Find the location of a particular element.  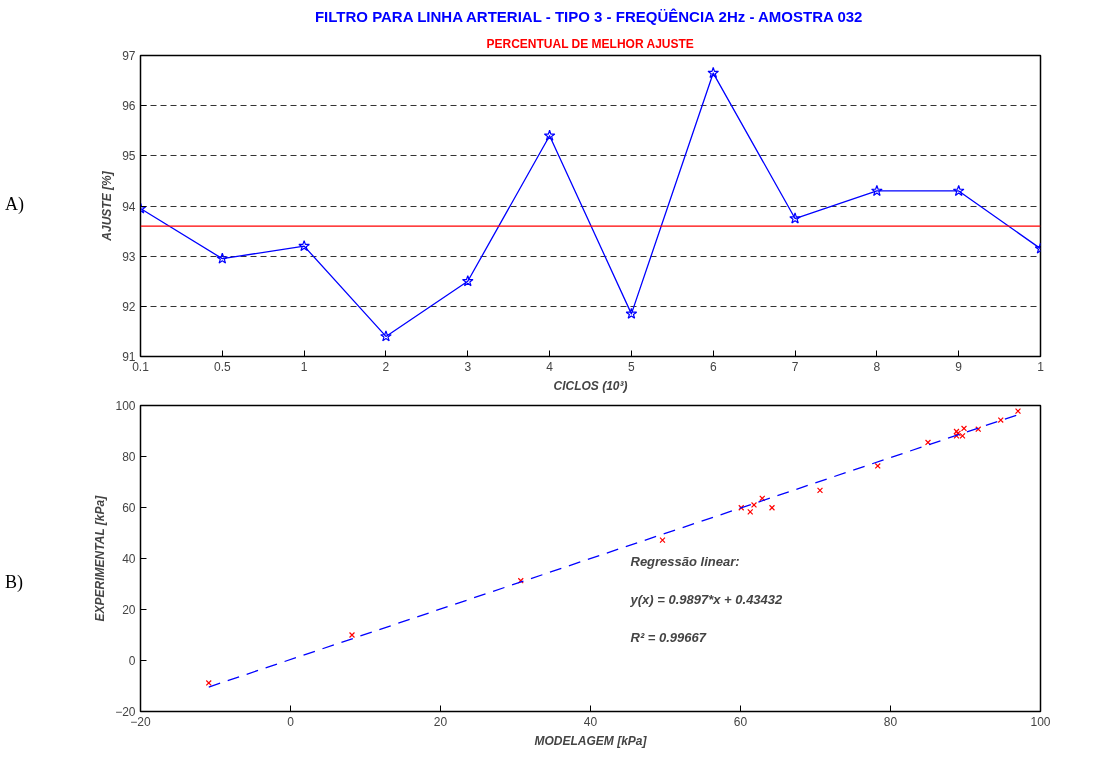

y-tick-label: 100 is located at coordinates (125, 406).